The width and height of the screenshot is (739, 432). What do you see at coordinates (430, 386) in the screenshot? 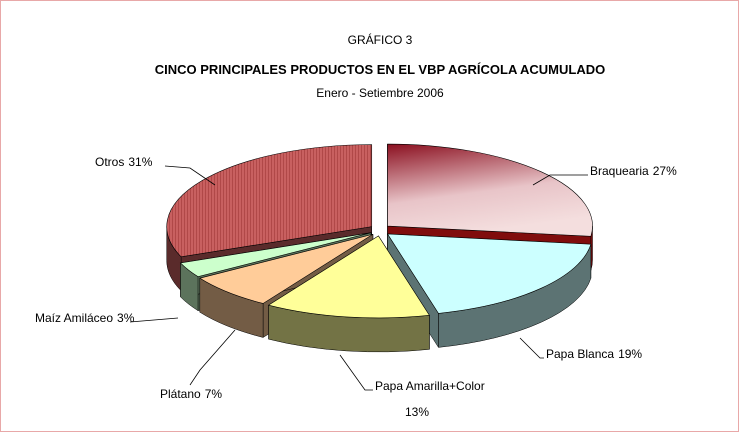
I see `category-label: Papa Amarilla+Color` at bounding box center [430, 386].